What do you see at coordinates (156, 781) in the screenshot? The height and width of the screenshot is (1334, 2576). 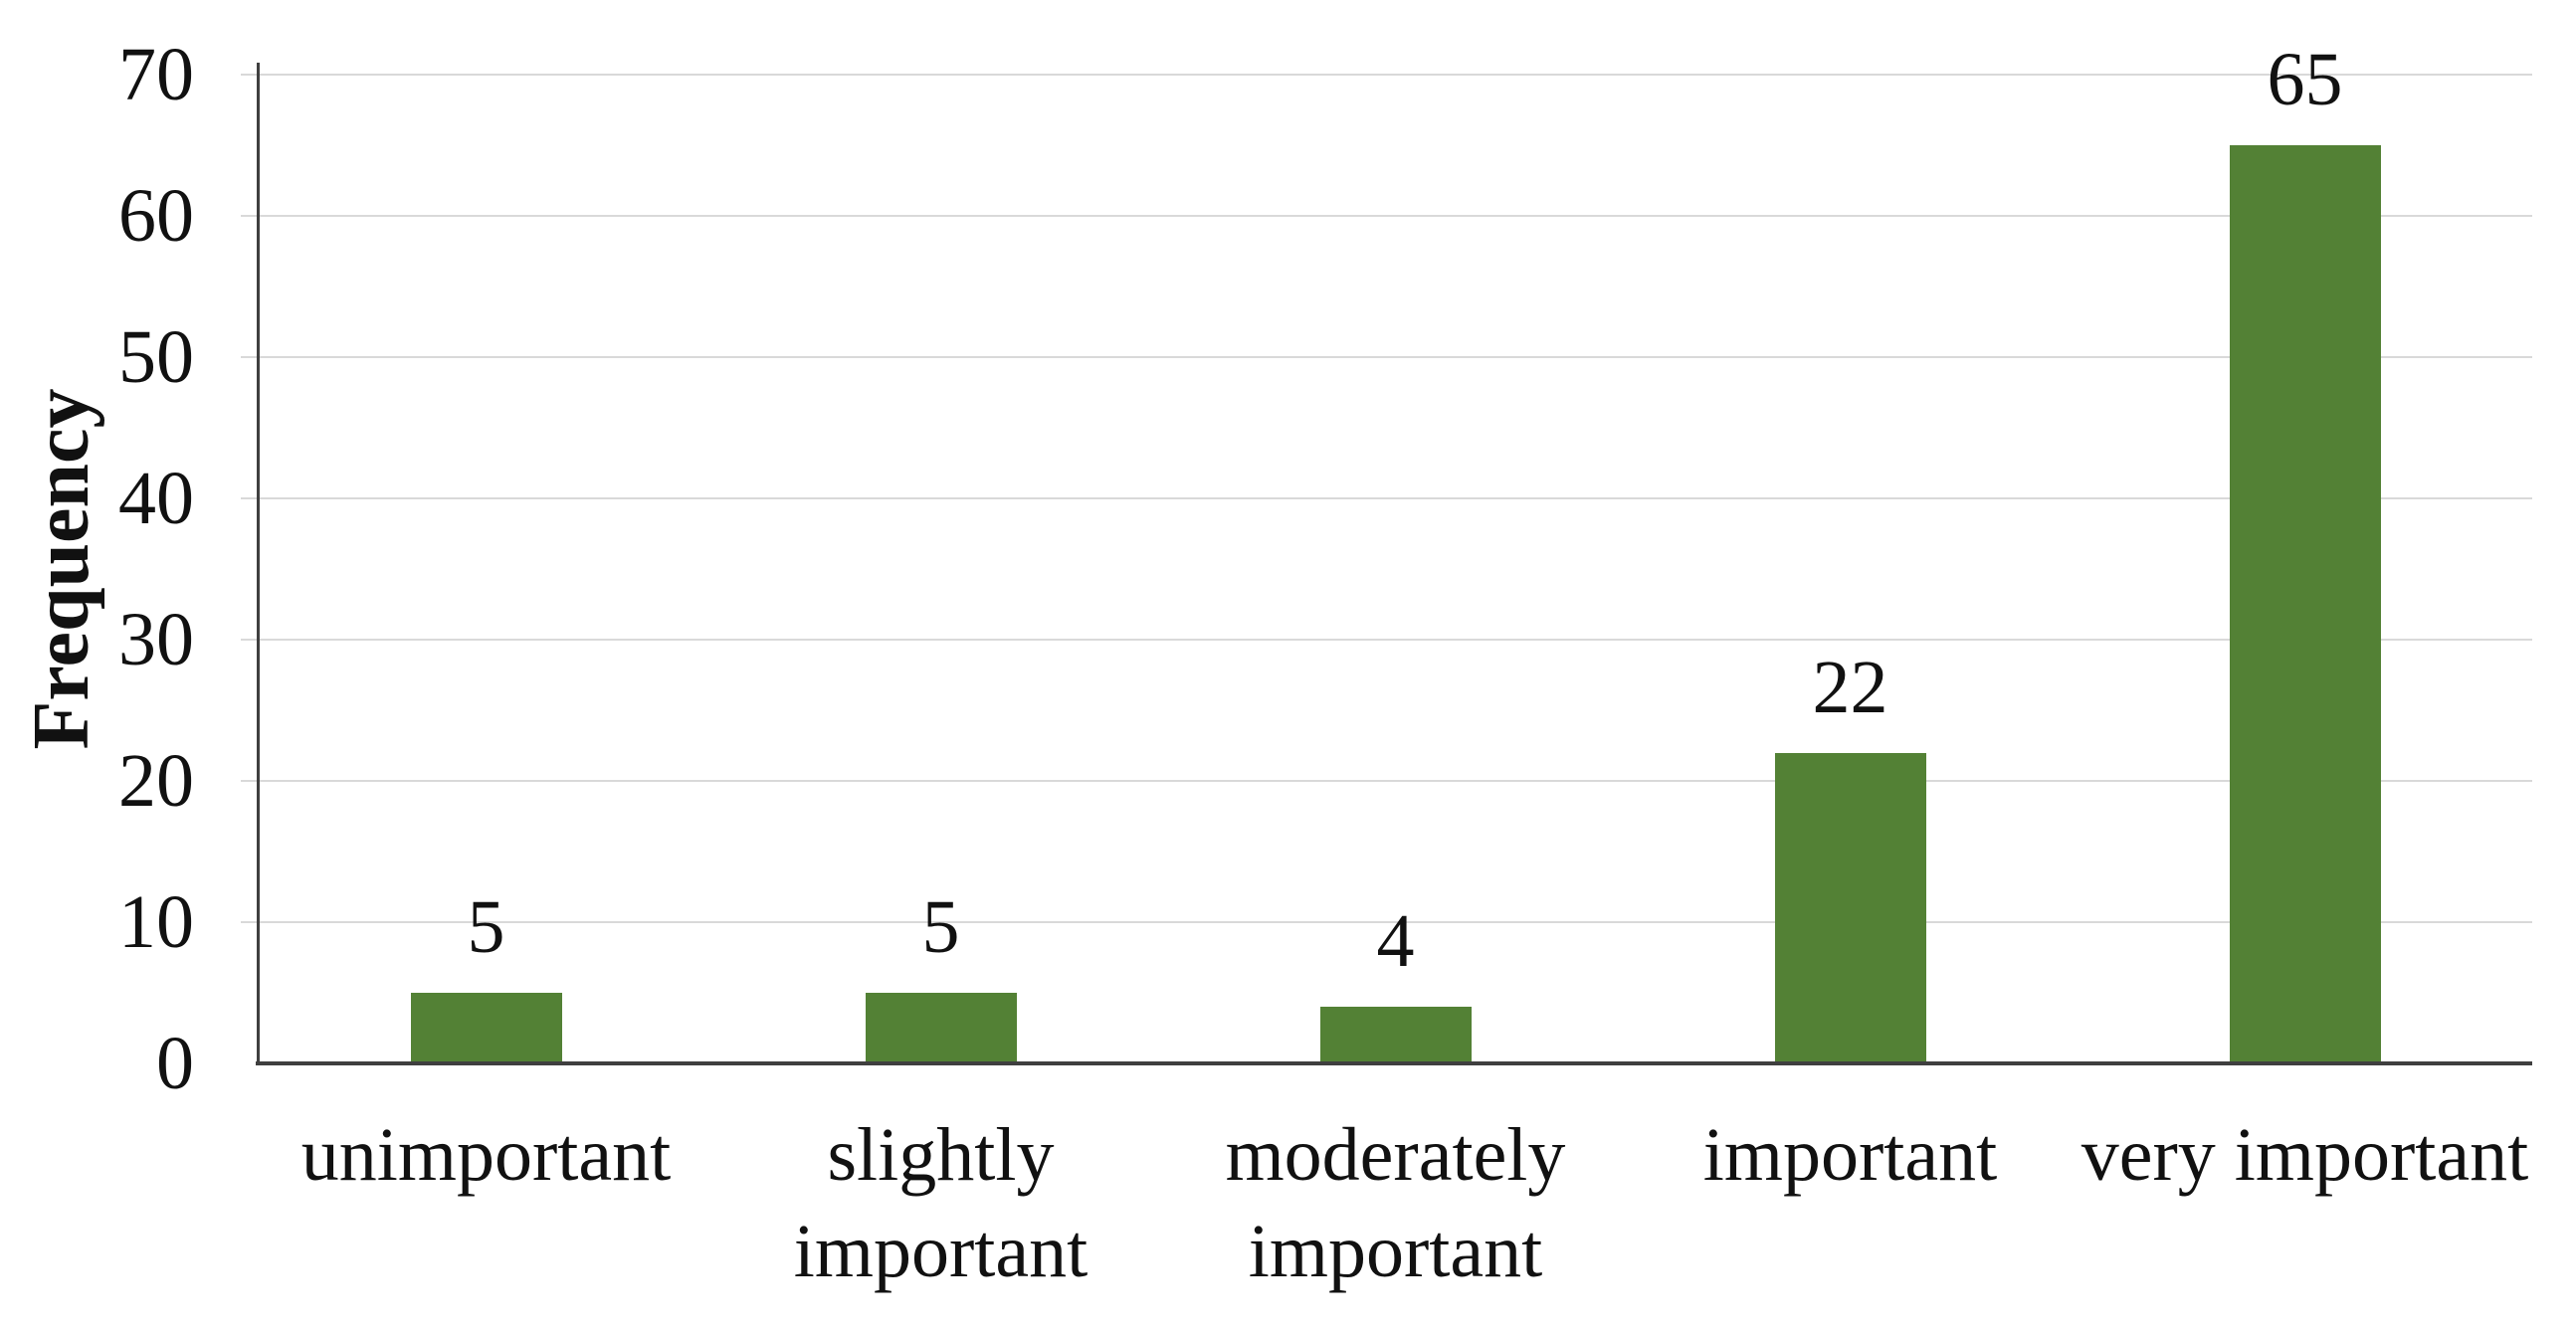 I see `y-tick-label: 20` at bounding box center [156, 781].